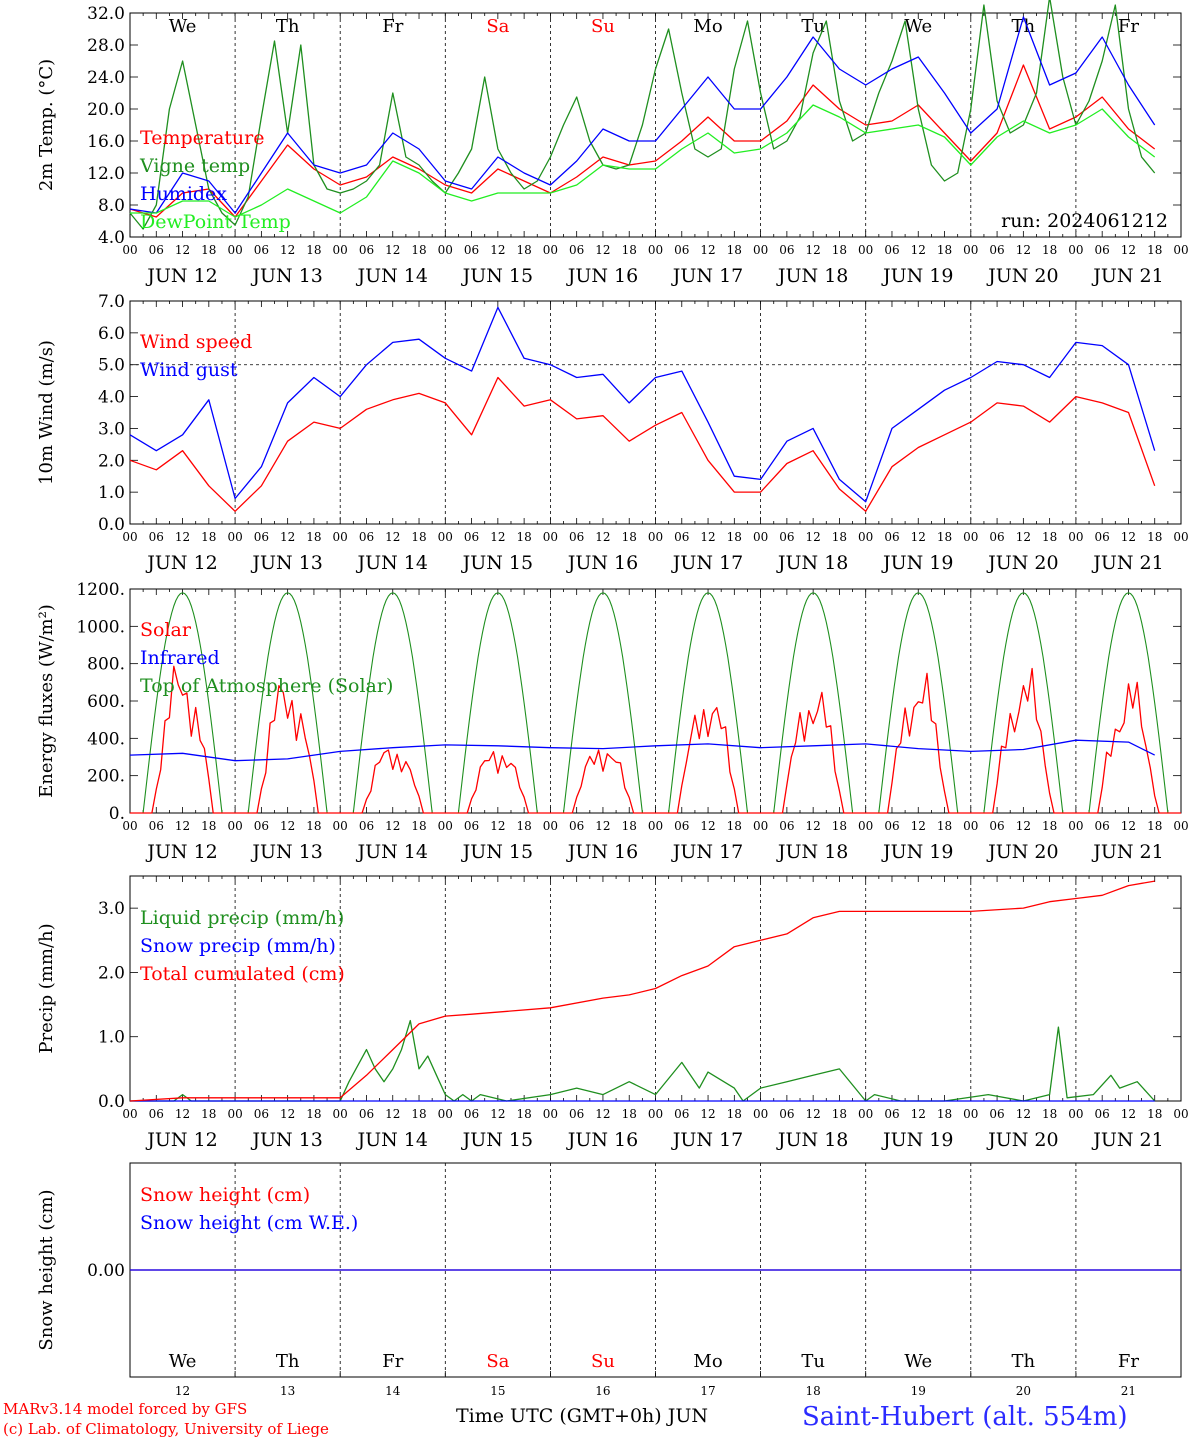 This screenshot has width=1194, height=1440. What do you see at coordinates (286, 276) in the screenshot?
I see `panel-temp-date-label: JUN 13` at bounding box center [286, 276].